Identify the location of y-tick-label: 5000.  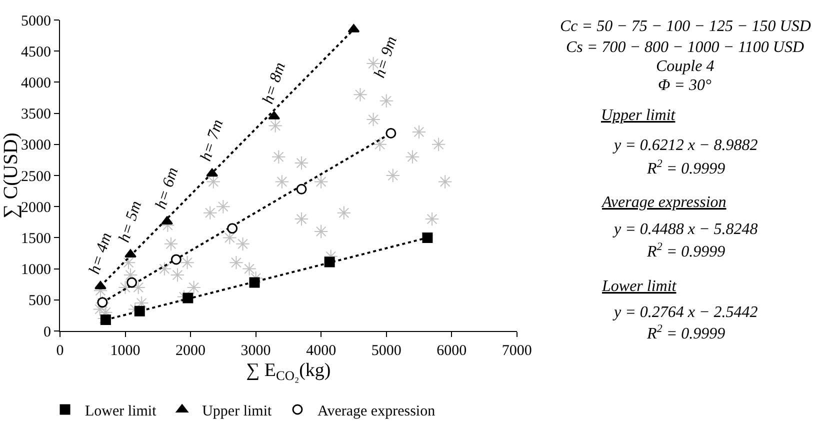
(36, 21).